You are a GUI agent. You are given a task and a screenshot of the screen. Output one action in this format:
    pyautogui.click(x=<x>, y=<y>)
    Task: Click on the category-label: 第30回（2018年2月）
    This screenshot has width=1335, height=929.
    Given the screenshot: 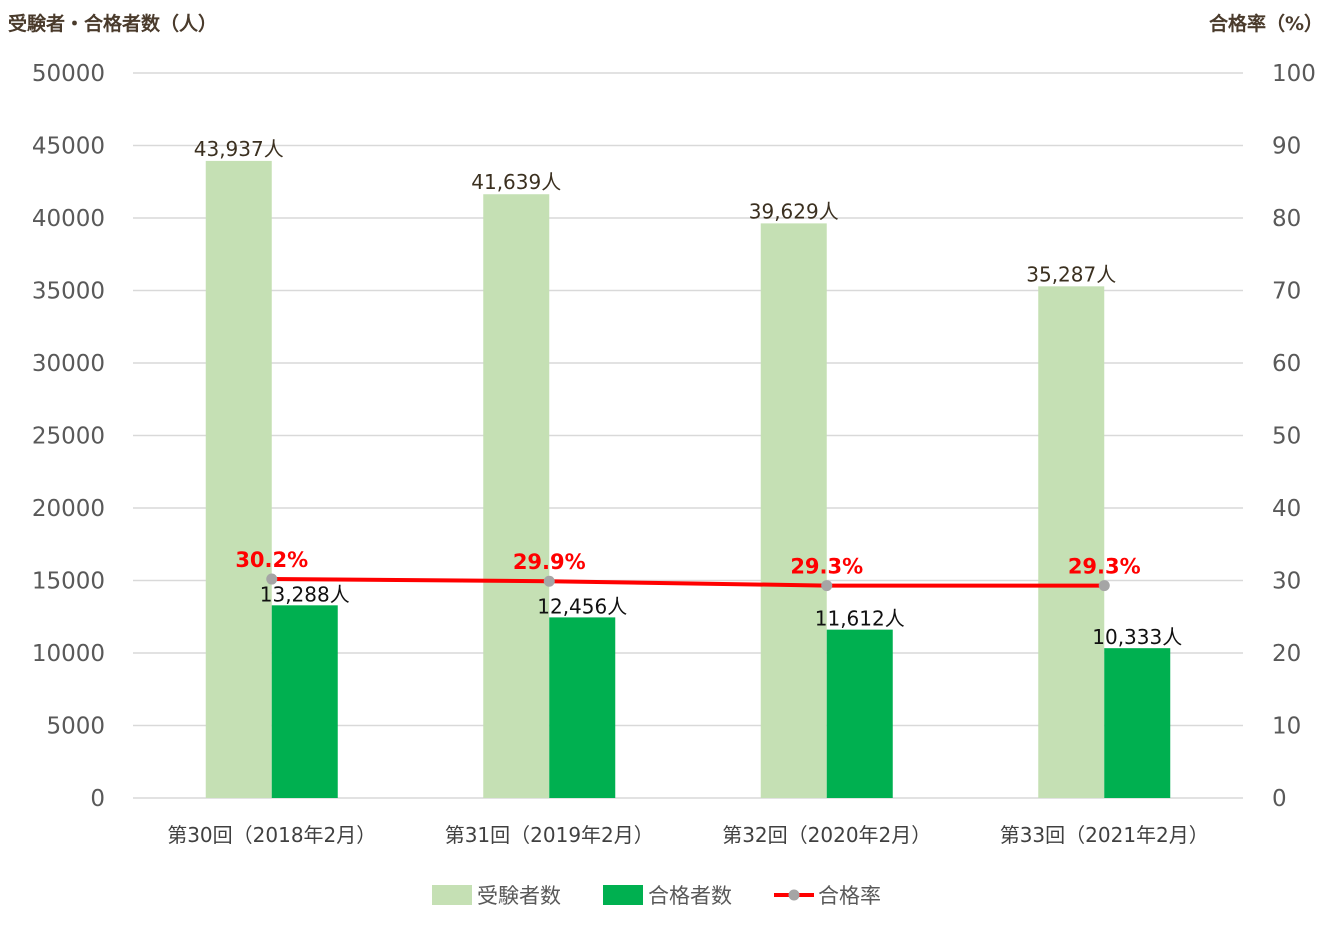 What is the action you would take?
    pyautogui.click(x=271, y=835)
    